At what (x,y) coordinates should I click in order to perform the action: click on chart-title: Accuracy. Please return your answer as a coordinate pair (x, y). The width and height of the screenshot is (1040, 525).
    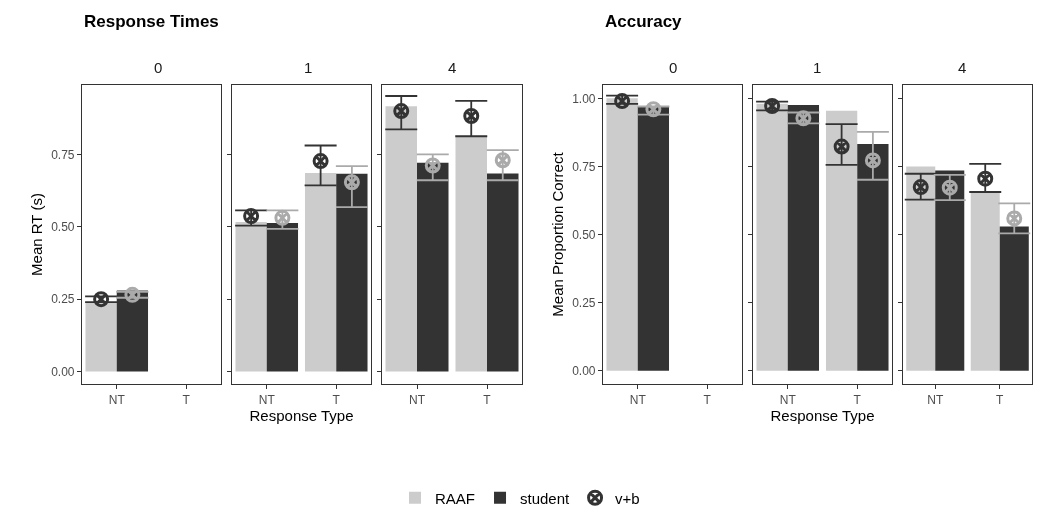
    Looking at the image, I should click on (644, 21).